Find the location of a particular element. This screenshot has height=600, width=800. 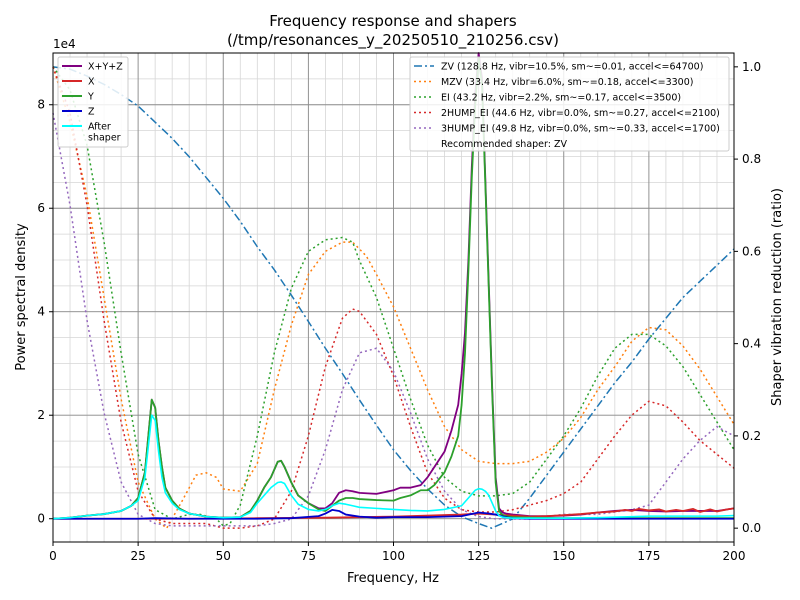

y-tick-label: 2 is located at coordinates (41, 415).